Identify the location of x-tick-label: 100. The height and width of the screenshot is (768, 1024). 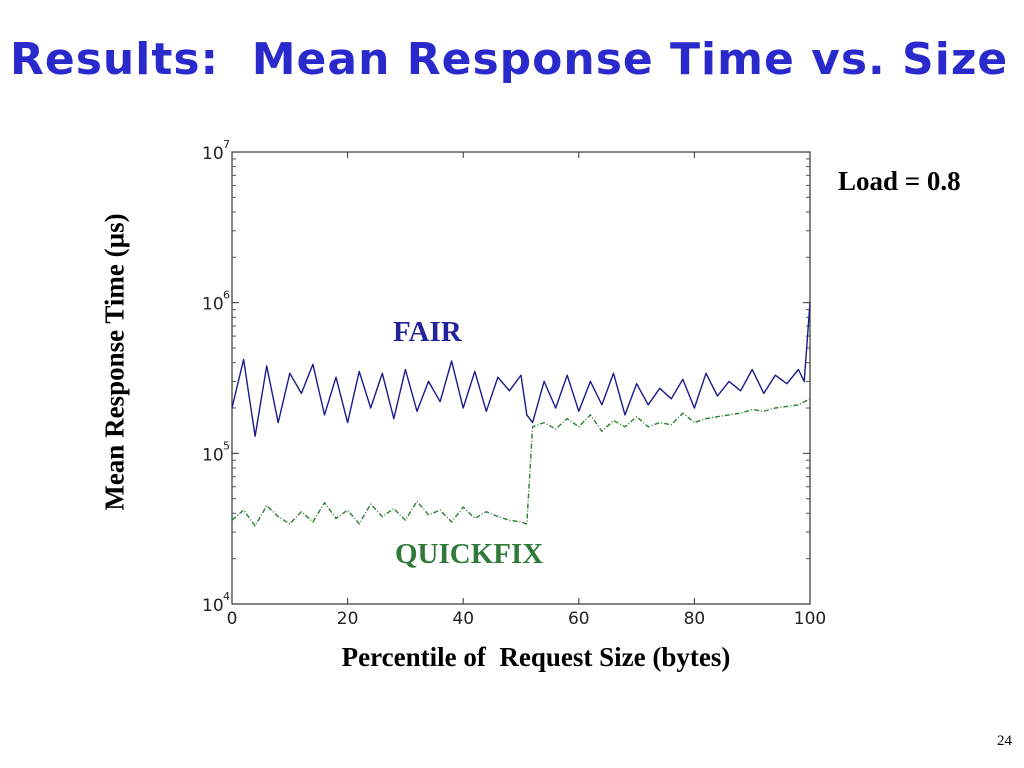
(810, 619).